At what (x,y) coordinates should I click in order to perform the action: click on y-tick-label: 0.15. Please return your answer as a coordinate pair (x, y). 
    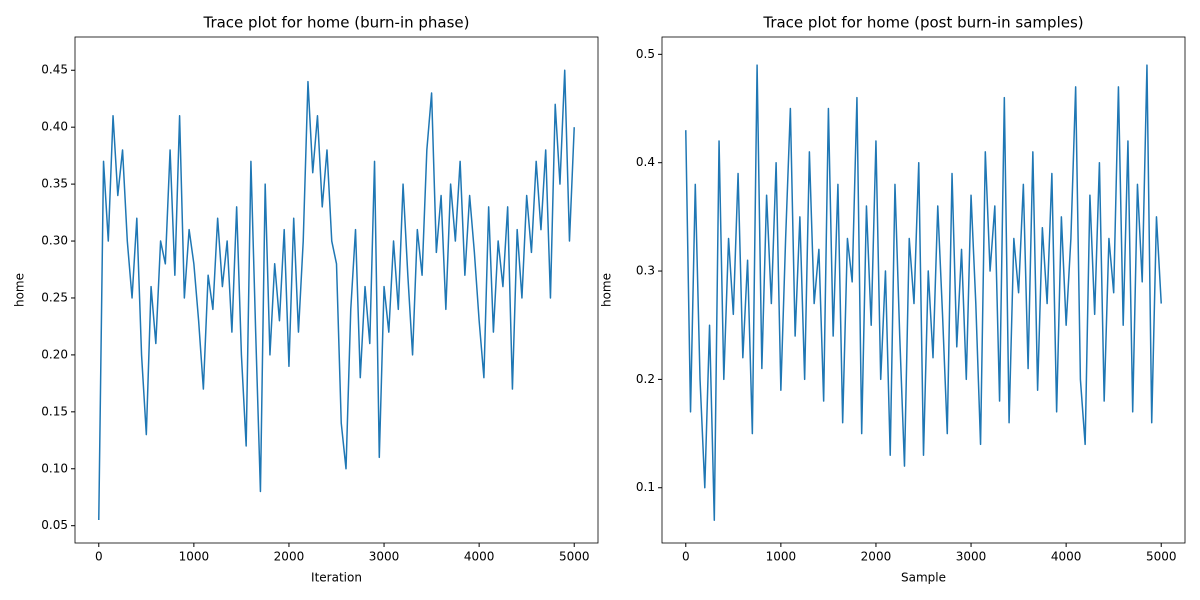
    Looking at the image, I should click on (54, 411).